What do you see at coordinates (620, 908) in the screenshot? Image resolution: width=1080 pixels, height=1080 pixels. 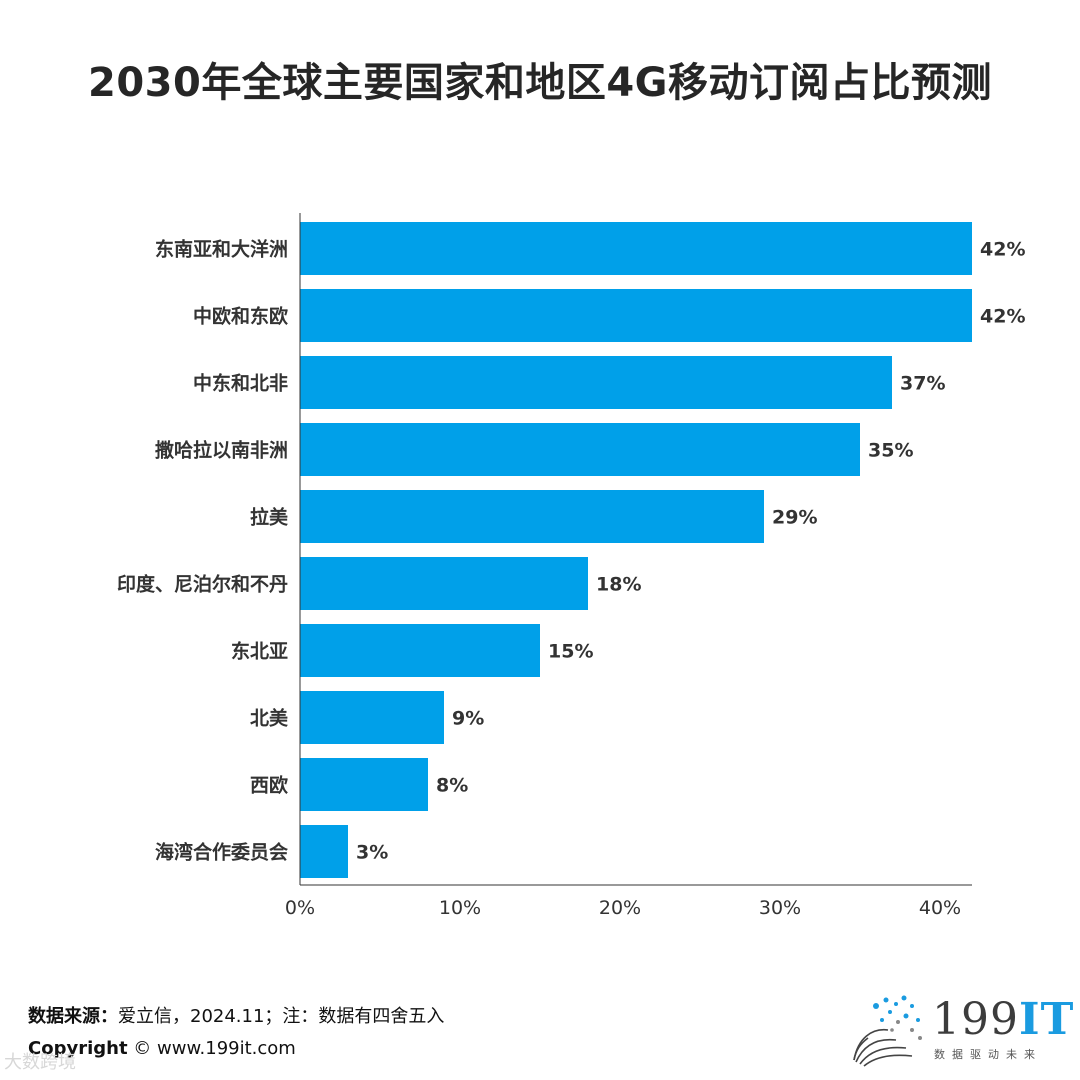 I see `x-tick-label: 20%` at bounding box center [620, 908].